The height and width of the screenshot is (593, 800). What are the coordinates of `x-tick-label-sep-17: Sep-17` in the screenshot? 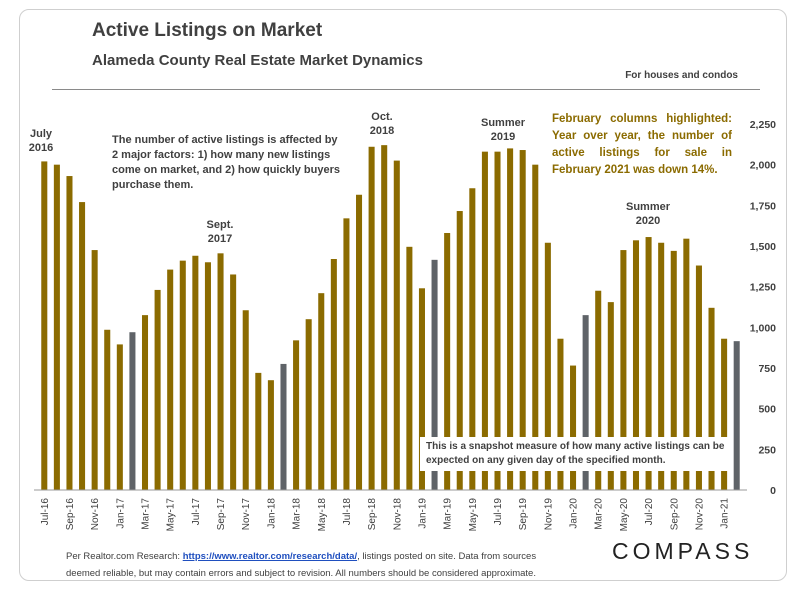 It's located at (221, 514).